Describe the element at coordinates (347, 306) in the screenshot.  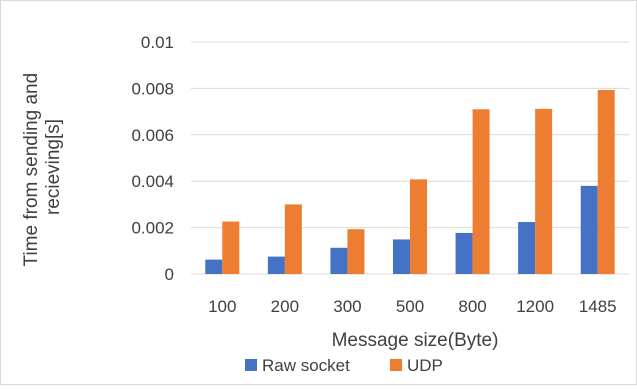
I see `x-tick-label-300: 300` at that location.